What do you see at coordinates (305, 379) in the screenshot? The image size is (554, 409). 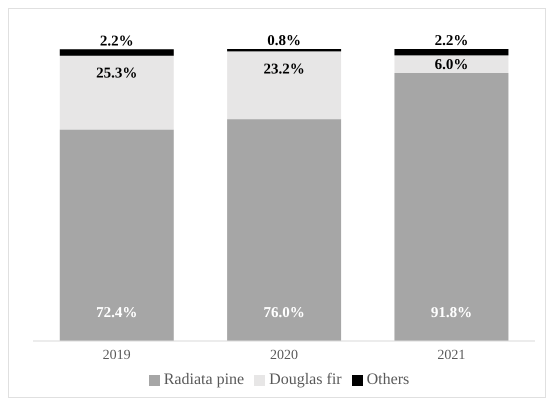 I see `legend-label: Douglas fir` at bounding box center [305, 379].